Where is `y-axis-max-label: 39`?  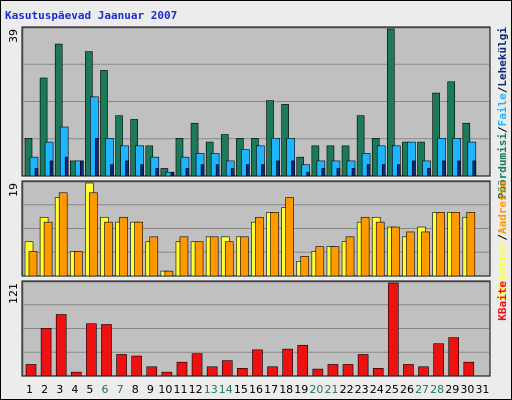 y-axis-max-label: 39 is located at coordinates (13, 36).